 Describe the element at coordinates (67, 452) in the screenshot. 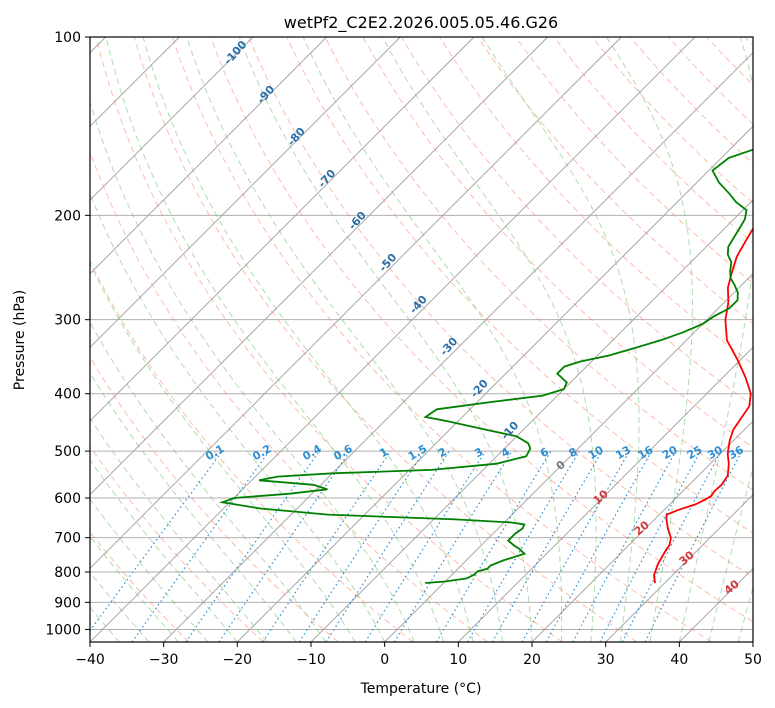

I see `y-tick-label: 500` at that location.